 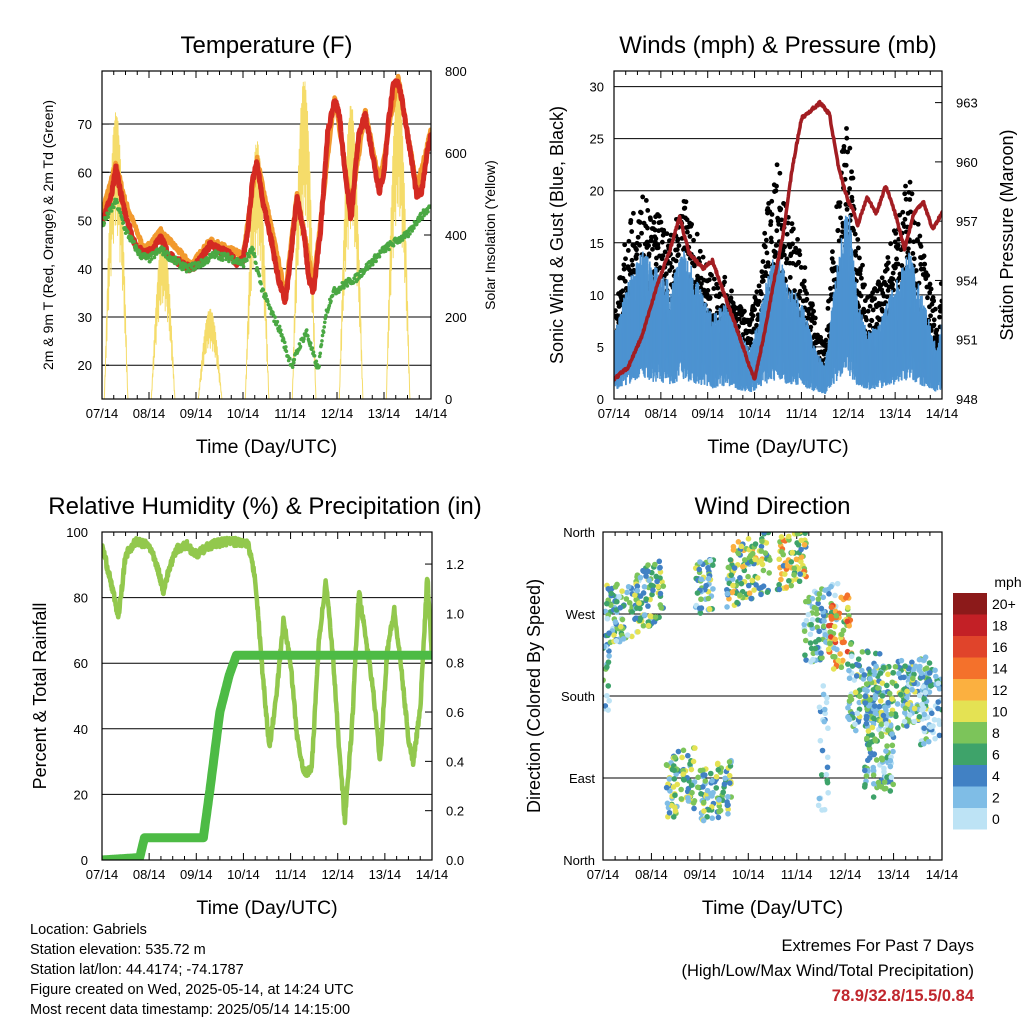 What do you see at coordinates (85, 221) in the screenshot?
I see `y-tick-label: 50` at bounding box center [85, 221].